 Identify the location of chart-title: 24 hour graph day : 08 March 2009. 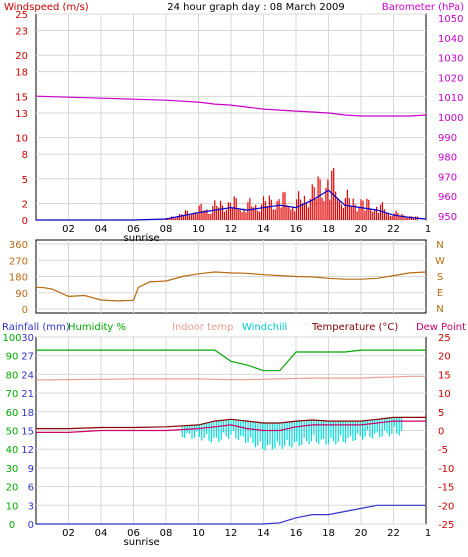
(256, 7).